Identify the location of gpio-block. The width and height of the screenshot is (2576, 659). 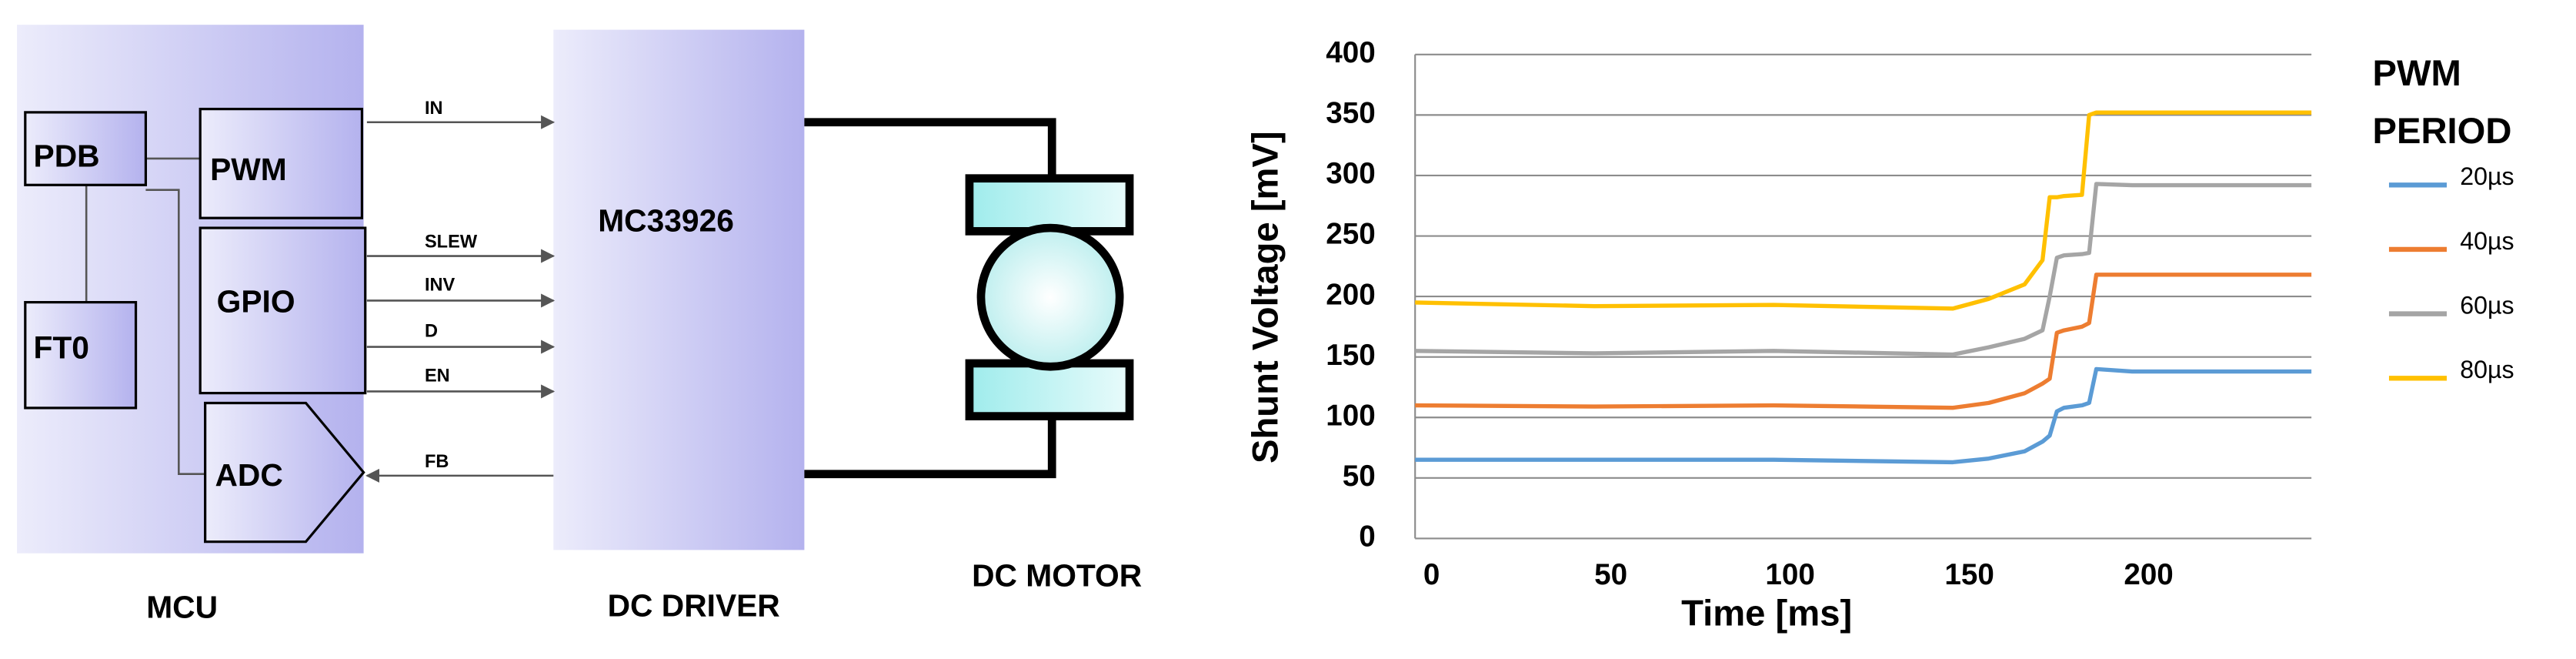
(283, 310).